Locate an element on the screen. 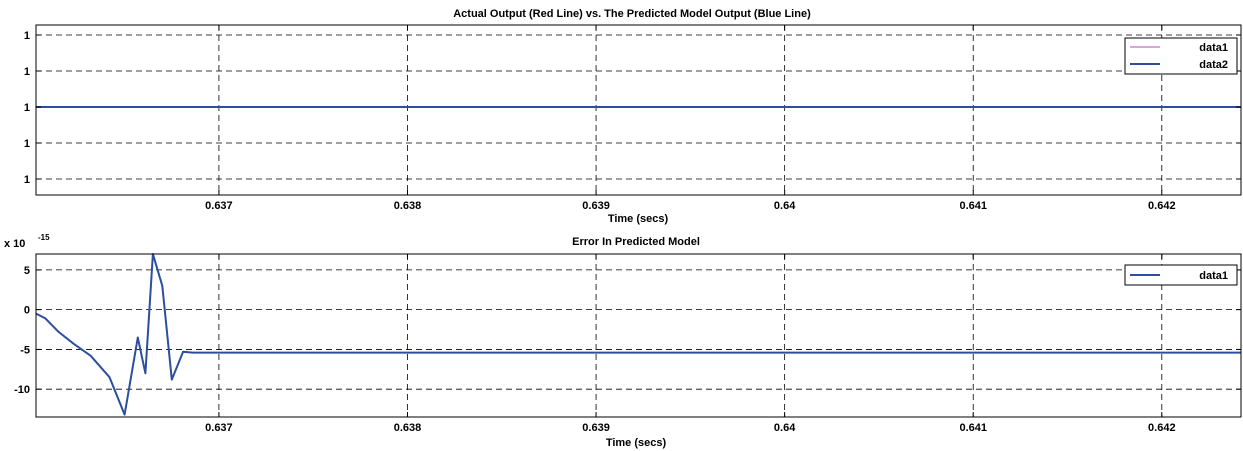 The width and height of the screenshot is (1243, 451). top-legend-label-data1: data1 is located at coordinates (1213, 48).